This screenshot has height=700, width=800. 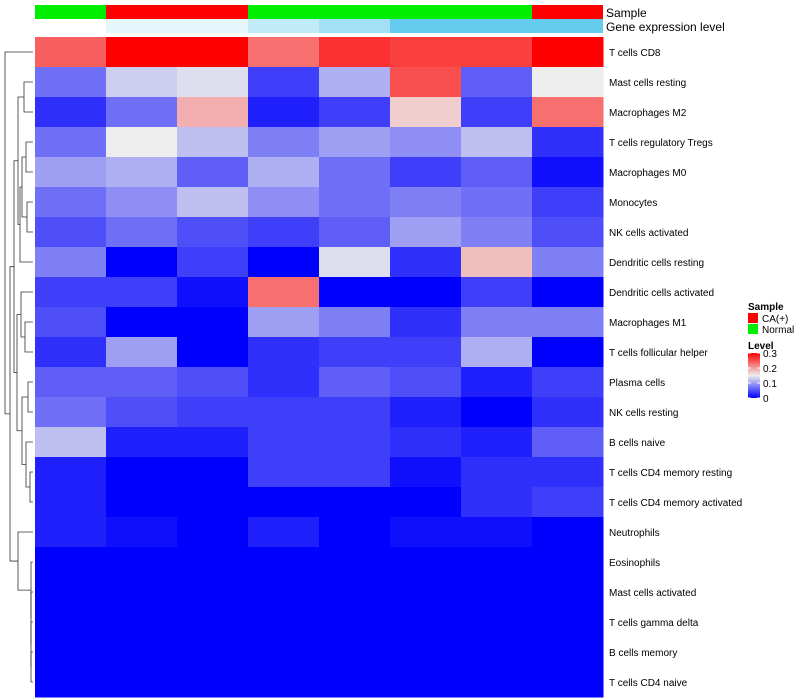 I want to click on legend-level-title: Level, so click(x=761, y=346).